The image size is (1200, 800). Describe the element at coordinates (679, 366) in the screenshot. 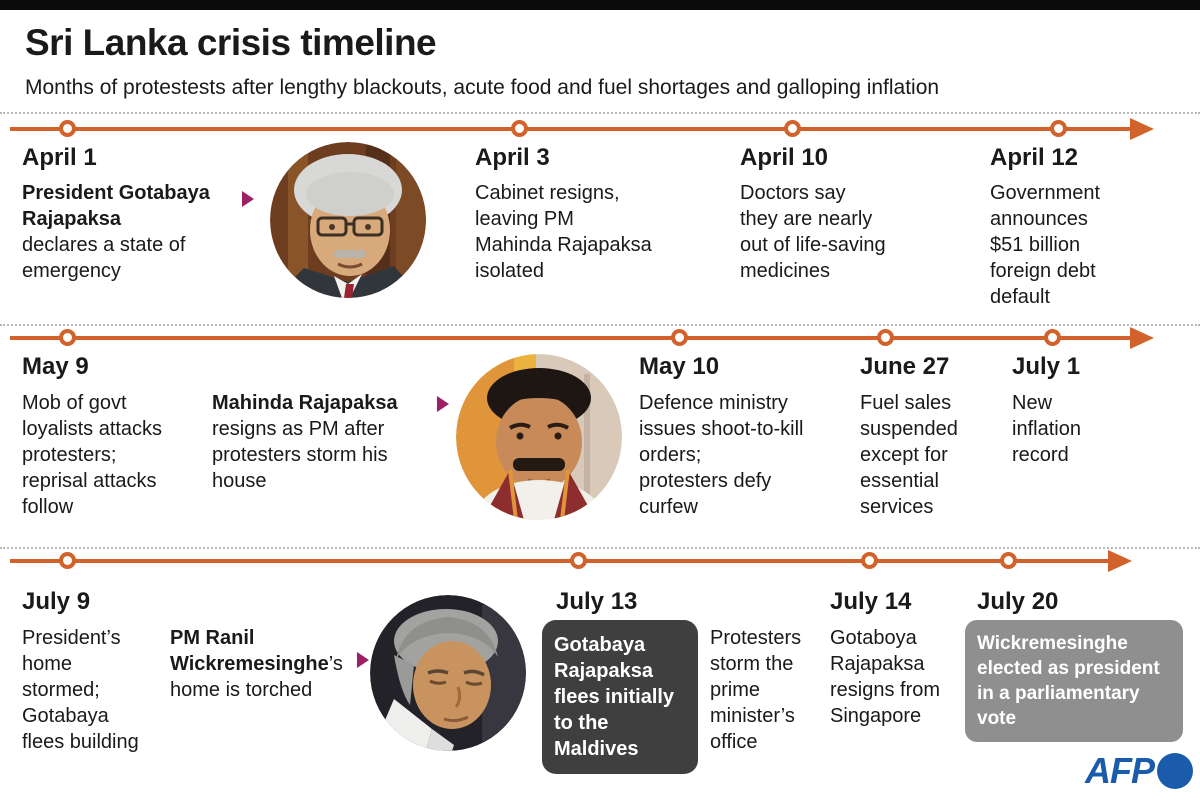

I see `event-date-may-10: May 10` at that location.